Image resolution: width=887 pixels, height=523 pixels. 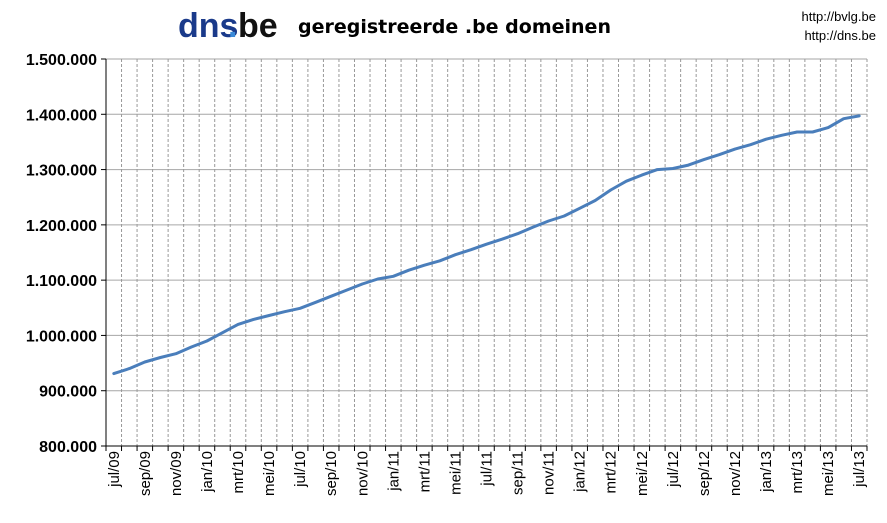 What do you see at coordinates (766, 472) in the screenshot?
I see `x-tick-label: jan/13` at bounding box center [766, 472].